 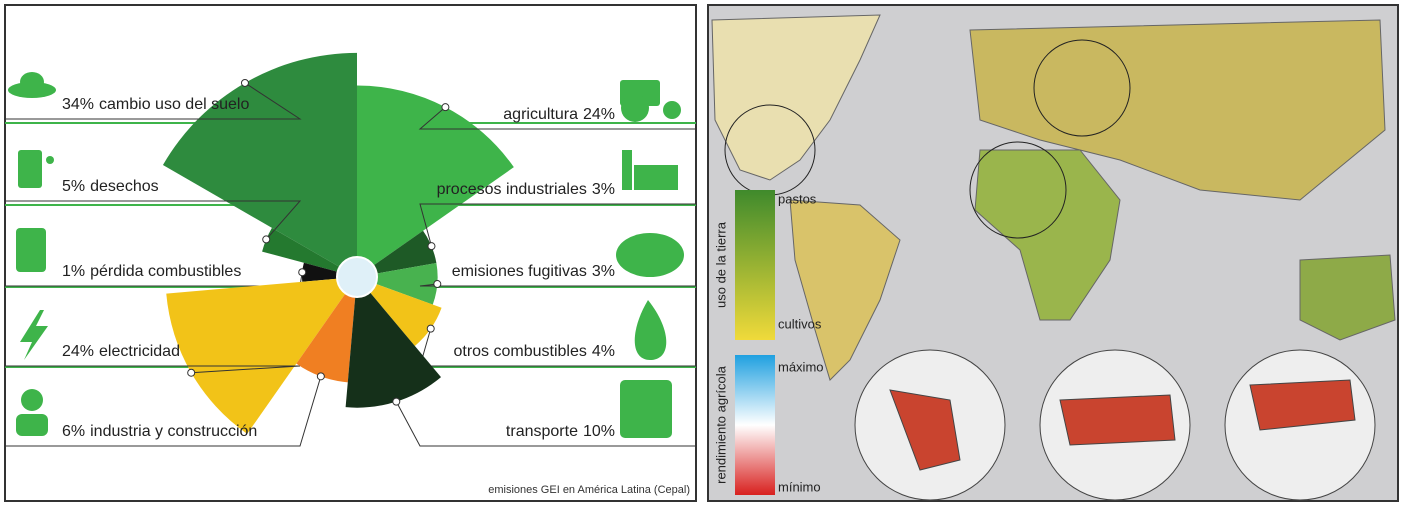 What do you see at coordinates (357, 277) in the screenshot?
I see `center-hub` at bounding box center [357, 277].